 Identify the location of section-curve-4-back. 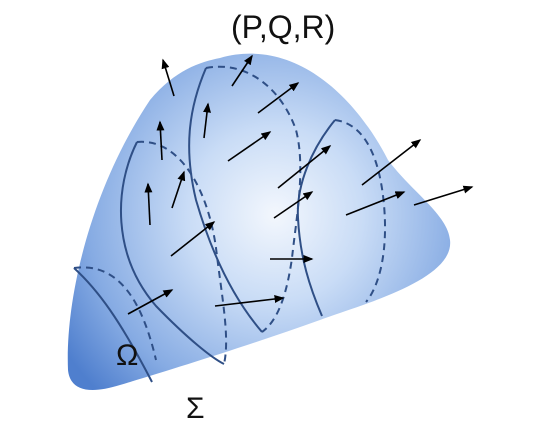
(360, 211).